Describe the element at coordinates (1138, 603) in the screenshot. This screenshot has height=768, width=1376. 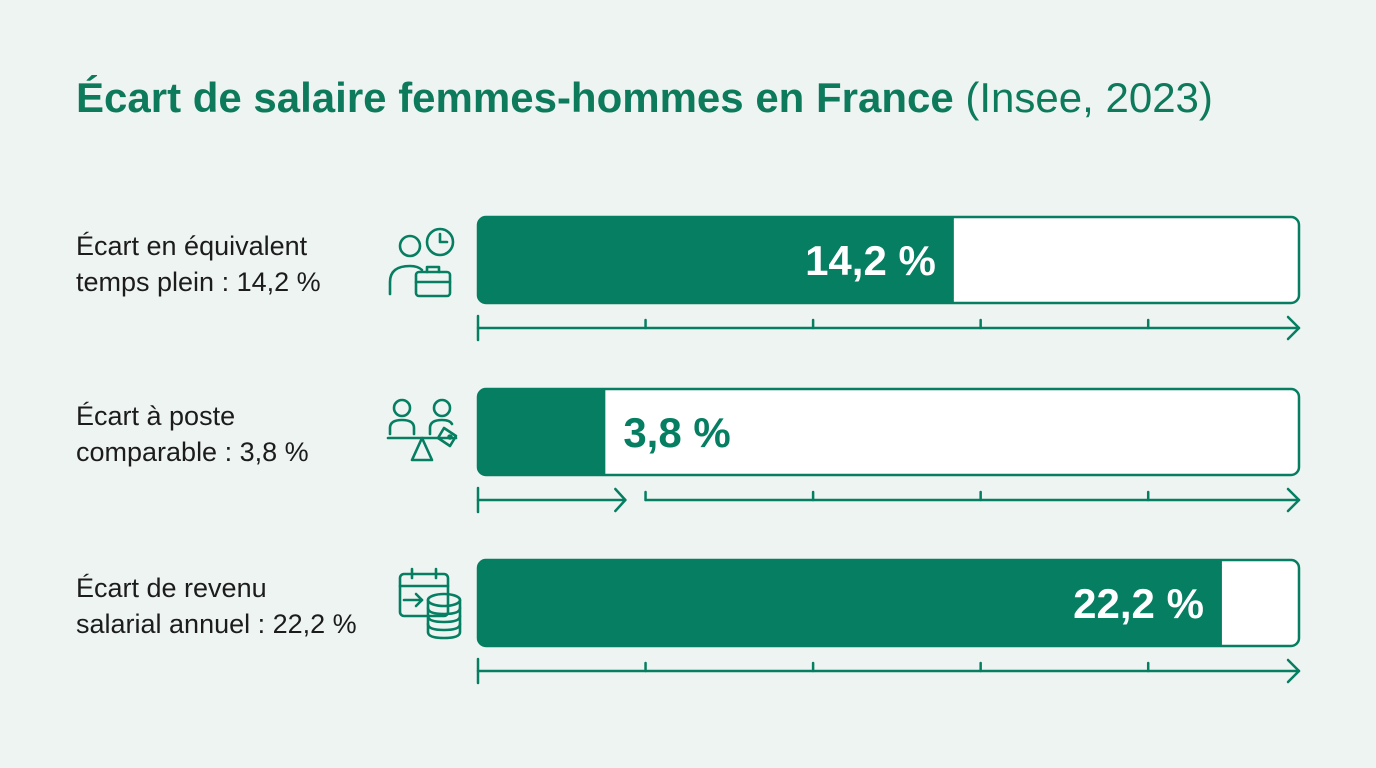
I see `bar-value-label: 22,2 %` at that location.